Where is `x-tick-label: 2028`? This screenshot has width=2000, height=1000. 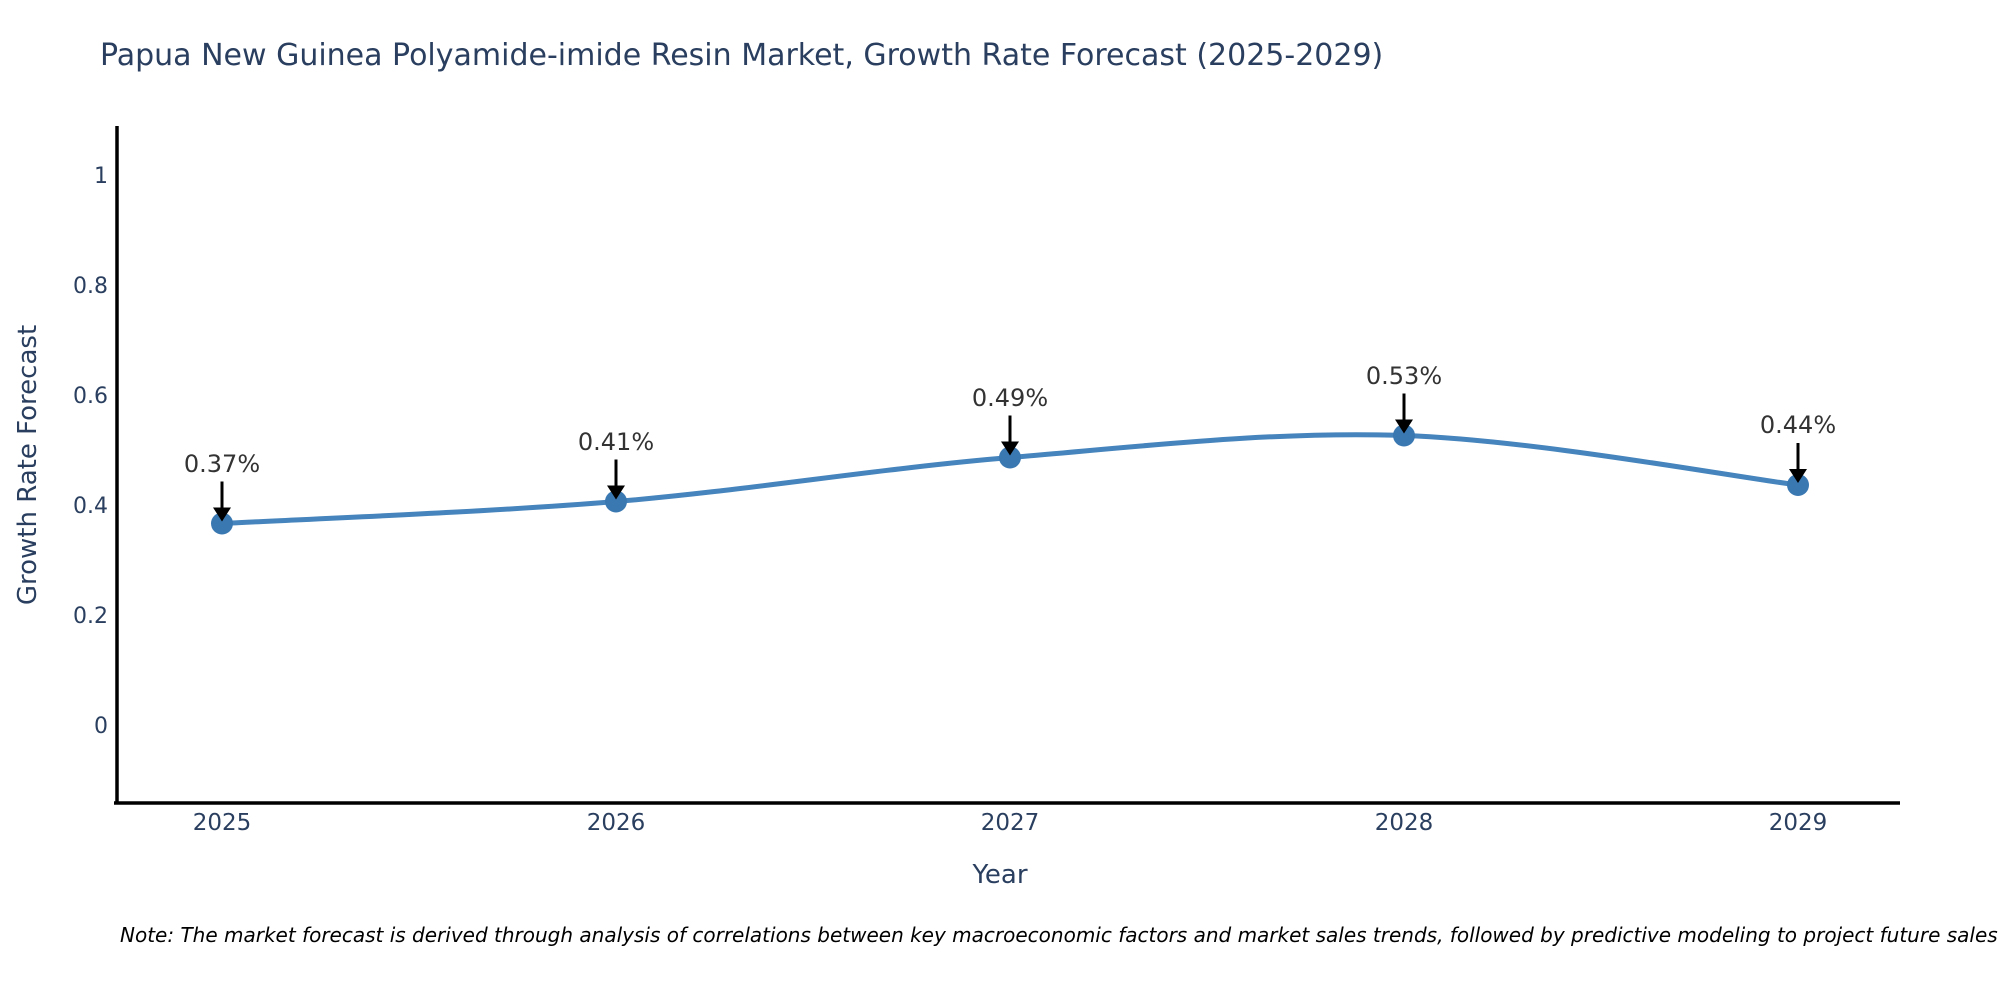 x-tick-label: 2028 is located at coordinates (1404, 823).